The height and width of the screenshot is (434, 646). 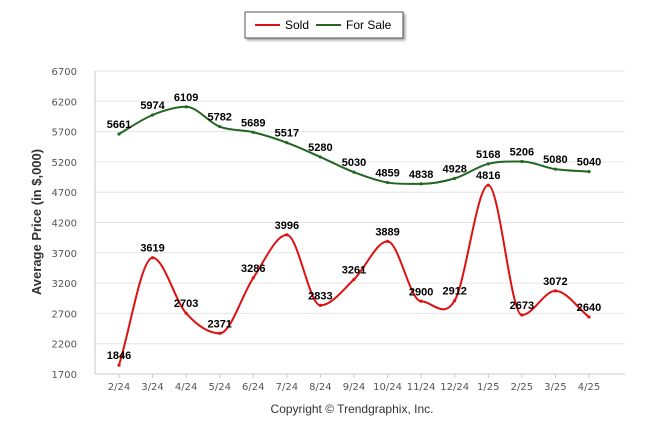 What do you see at coordinates (64, 163) in the screenshot?
I see `y-tick-label: 5200` at bounding box center [64, 163].